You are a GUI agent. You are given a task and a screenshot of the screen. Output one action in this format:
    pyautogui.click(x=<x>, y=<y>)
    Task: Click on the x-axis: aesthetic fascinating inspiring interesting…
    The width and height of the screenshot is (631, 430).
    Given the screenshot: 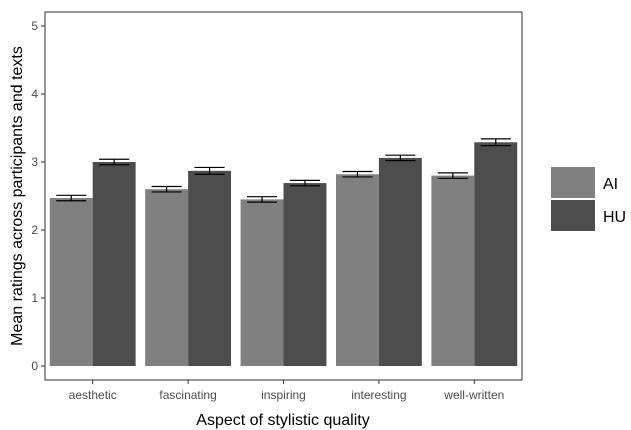 What is the action you would take?
    pyautogui.click(x=286, y=391)
    